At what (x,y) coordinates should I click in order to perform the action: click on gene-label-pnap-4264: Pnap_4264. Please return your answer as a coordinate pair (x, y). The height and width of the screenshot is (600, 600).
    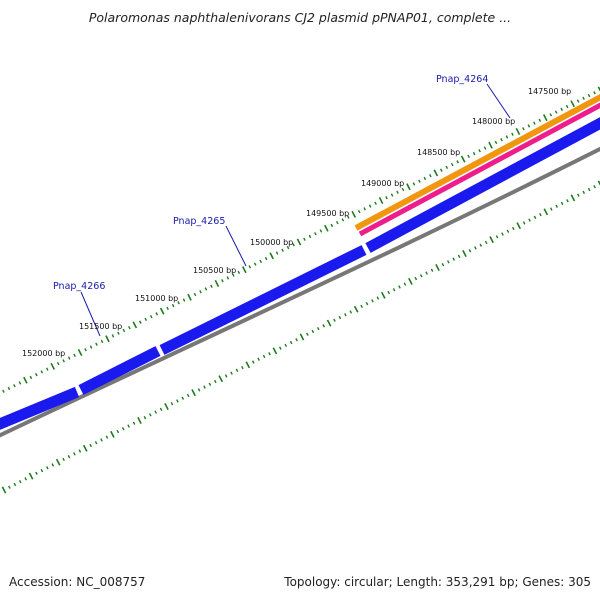
    Looking at the image, I should click on (462, 79).